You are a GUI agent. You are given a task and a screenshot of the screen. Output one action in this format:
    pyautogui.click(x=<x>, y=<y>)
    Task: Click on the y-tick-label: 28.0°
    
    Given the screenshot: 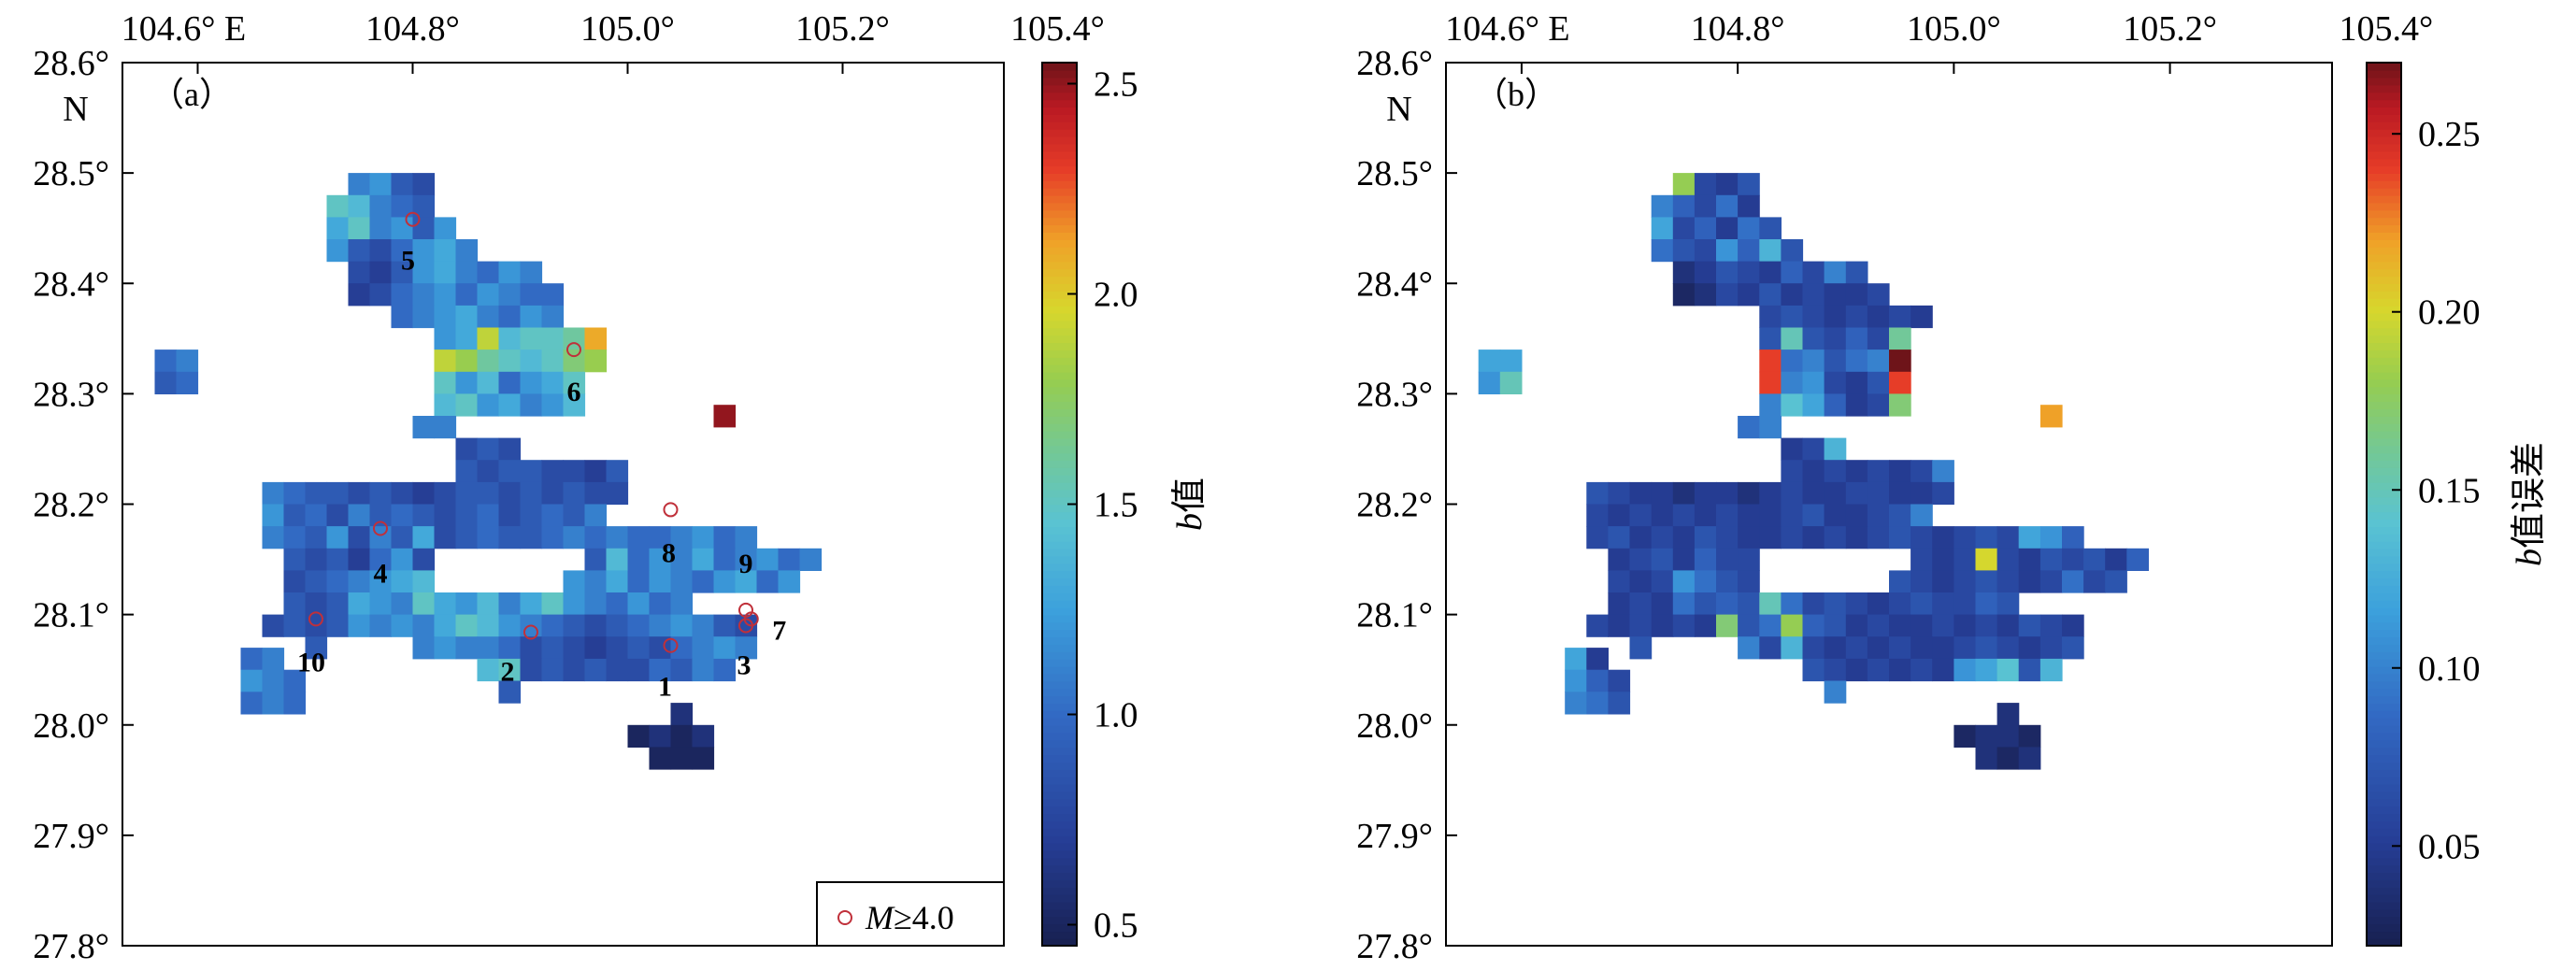 What is the action you would take?
    pyautogui.click(x=71, y=726)
    